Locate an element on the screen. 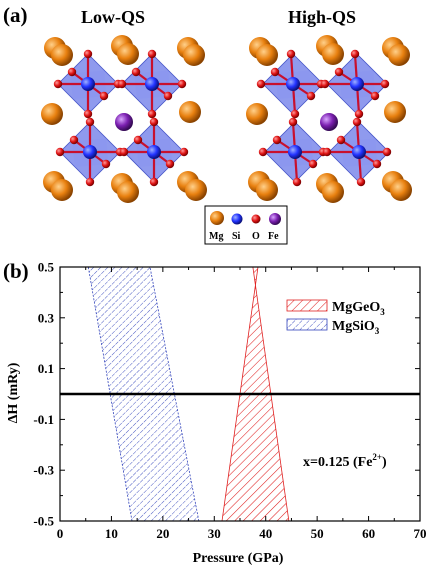 Image resolution: width=436 pixels, height=568 pixels. y-tick-label: -0.3 is located at coordinates (43, 470).